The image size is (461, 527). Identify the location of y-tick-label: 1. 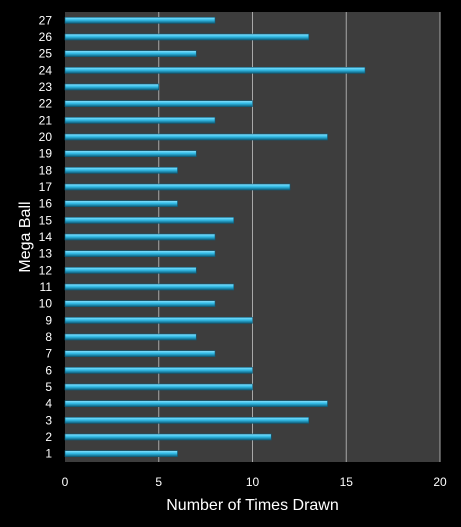
(48, 454).